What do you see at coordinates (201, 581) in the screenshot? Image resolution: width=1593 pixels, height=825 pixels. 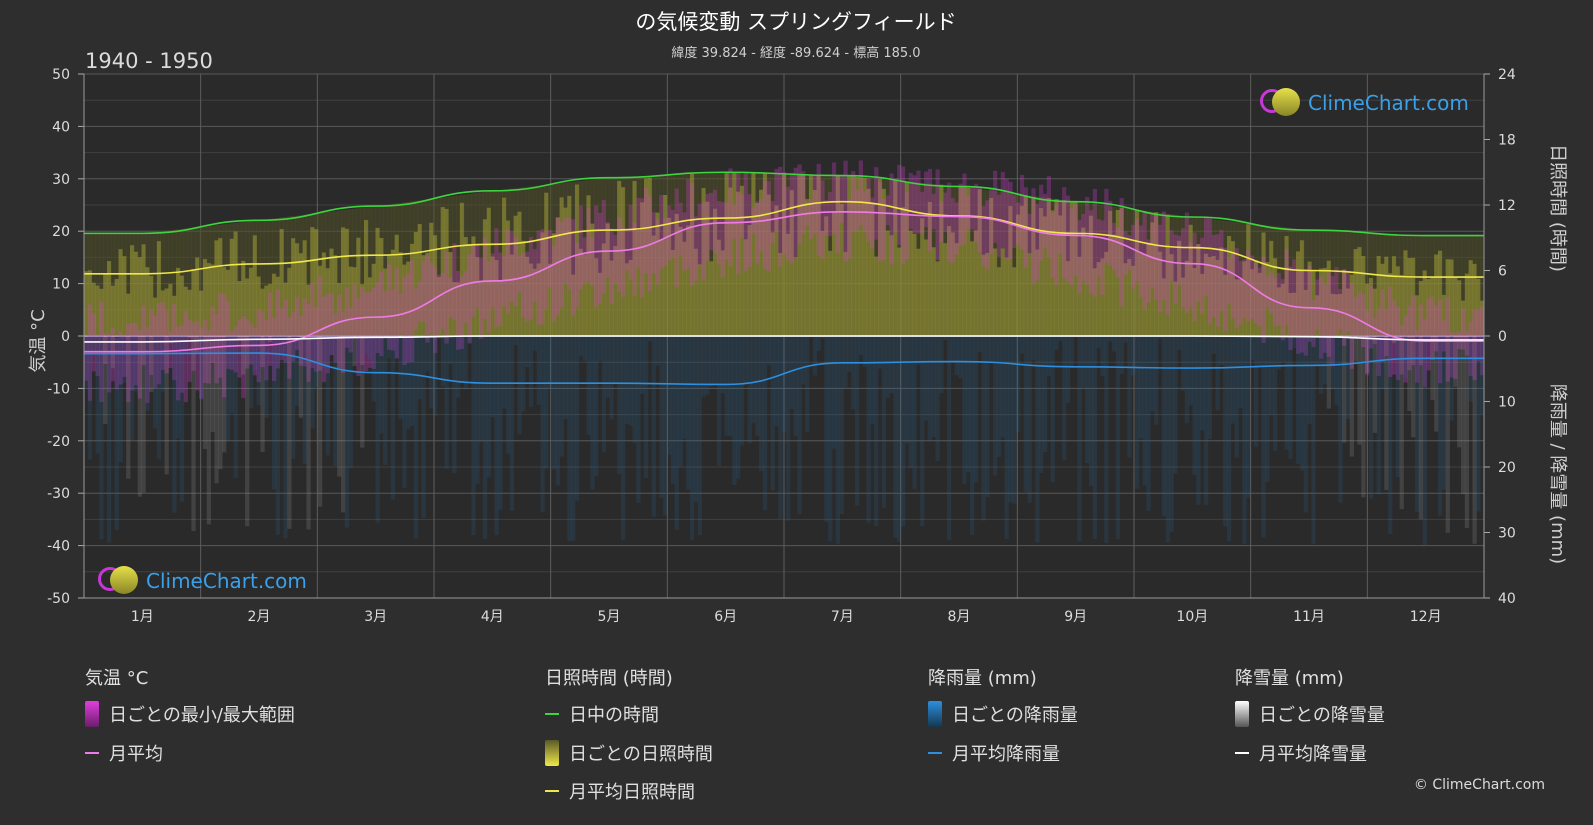 I see `logo-bottom: ClimeChart.com` at bounding box center [201, 581].